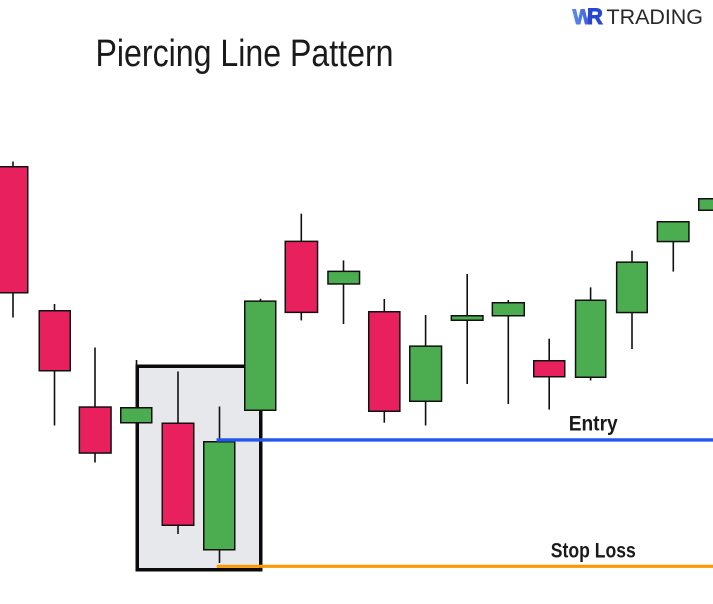 The height and width of the screenshot is (604, 713). Describe the element at coordinates (593, 424) in the screenshot. I see `svg-text: Entry` at that location.